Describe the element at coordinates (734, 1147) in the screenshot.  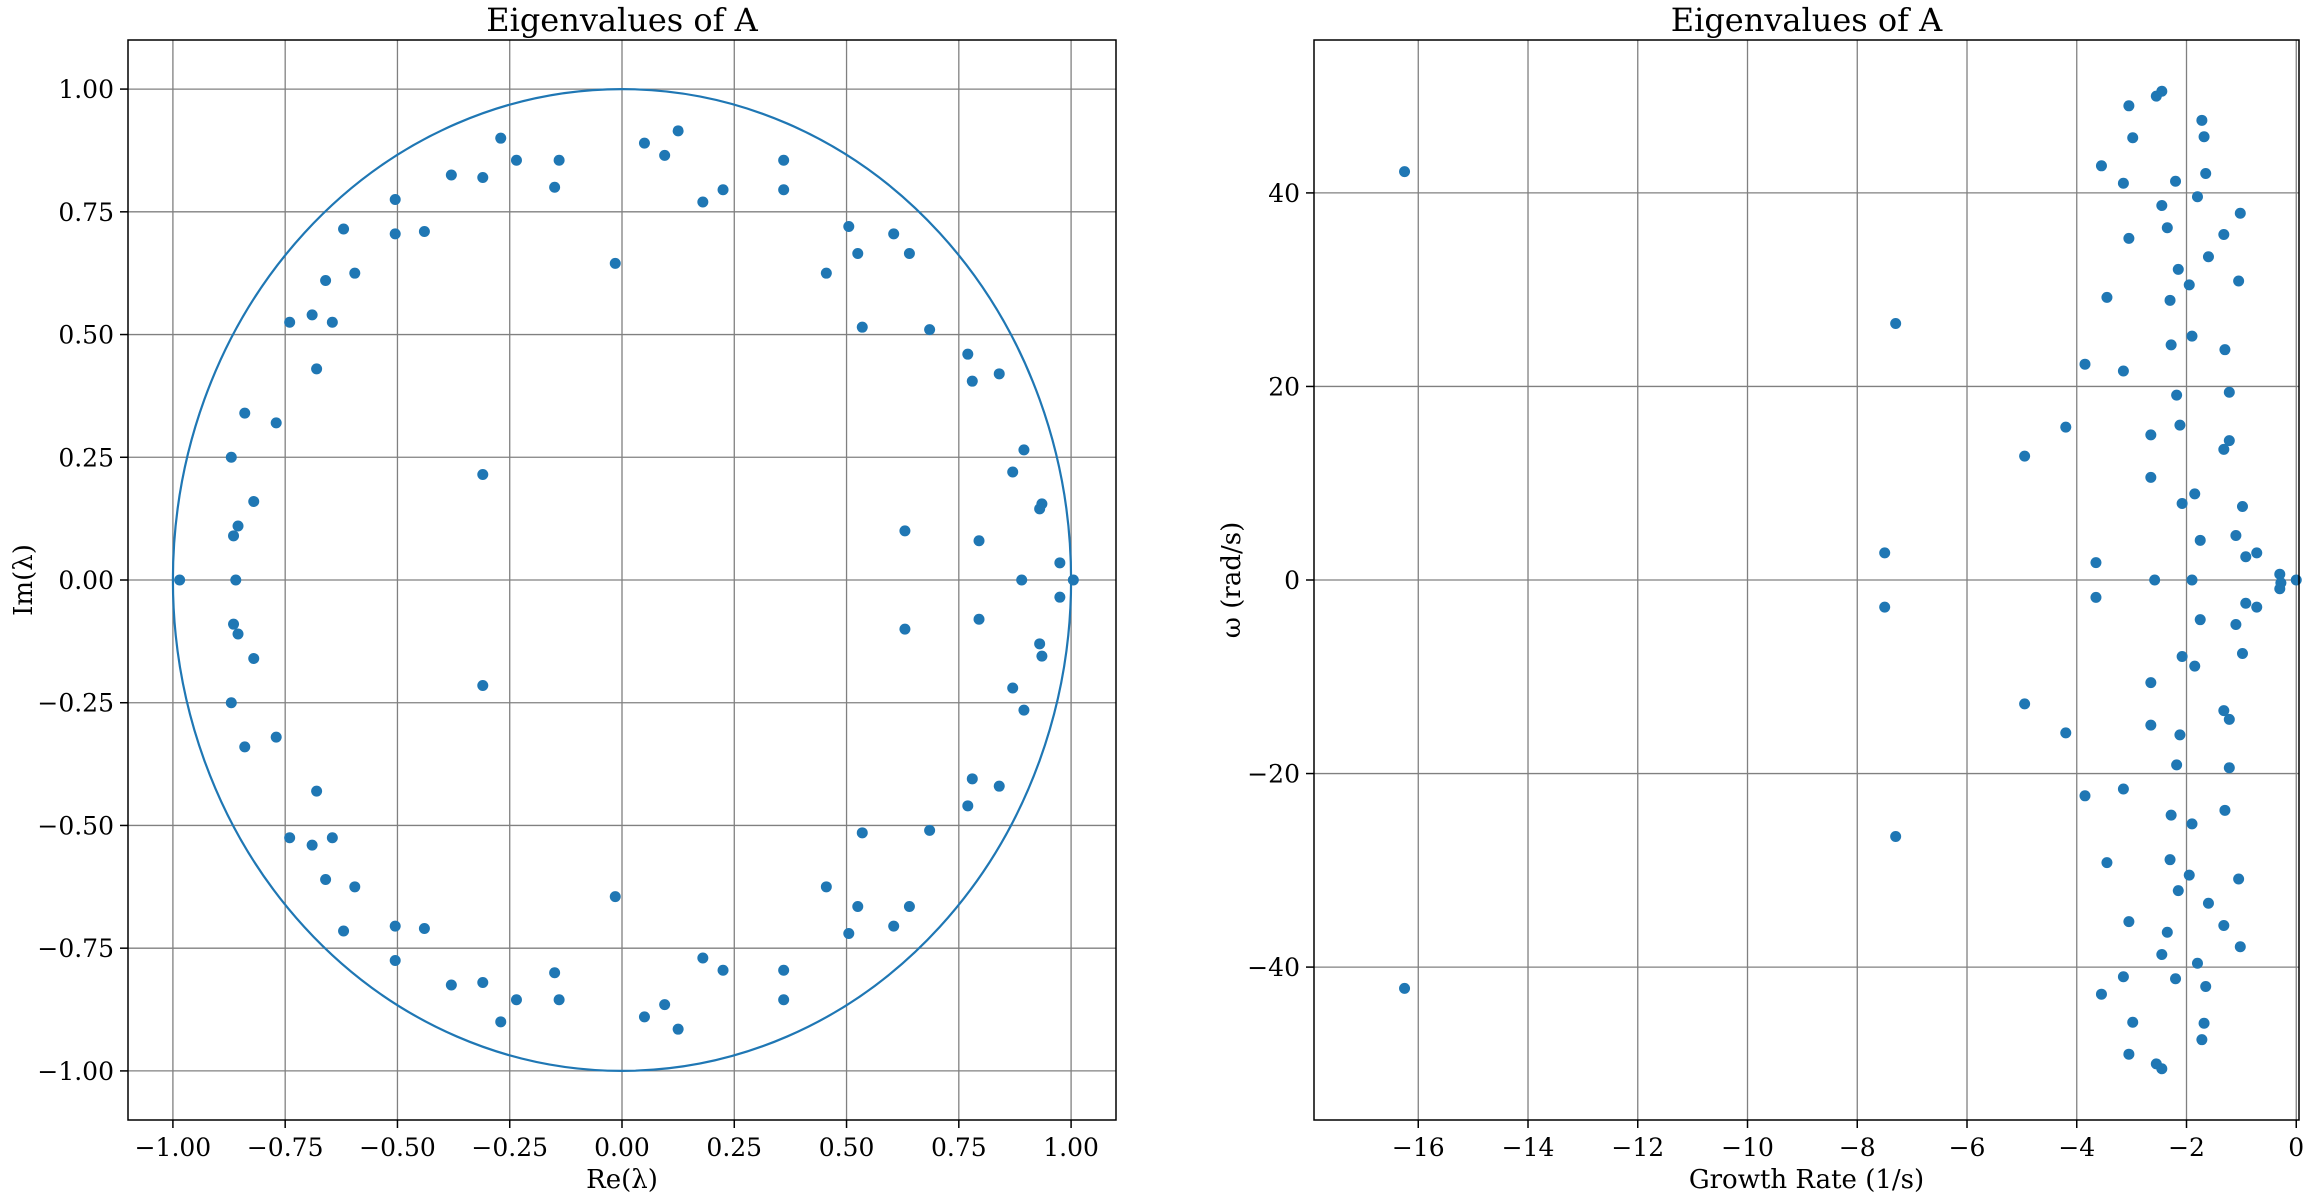
I see `x-tick-label: 0.25` at that location.